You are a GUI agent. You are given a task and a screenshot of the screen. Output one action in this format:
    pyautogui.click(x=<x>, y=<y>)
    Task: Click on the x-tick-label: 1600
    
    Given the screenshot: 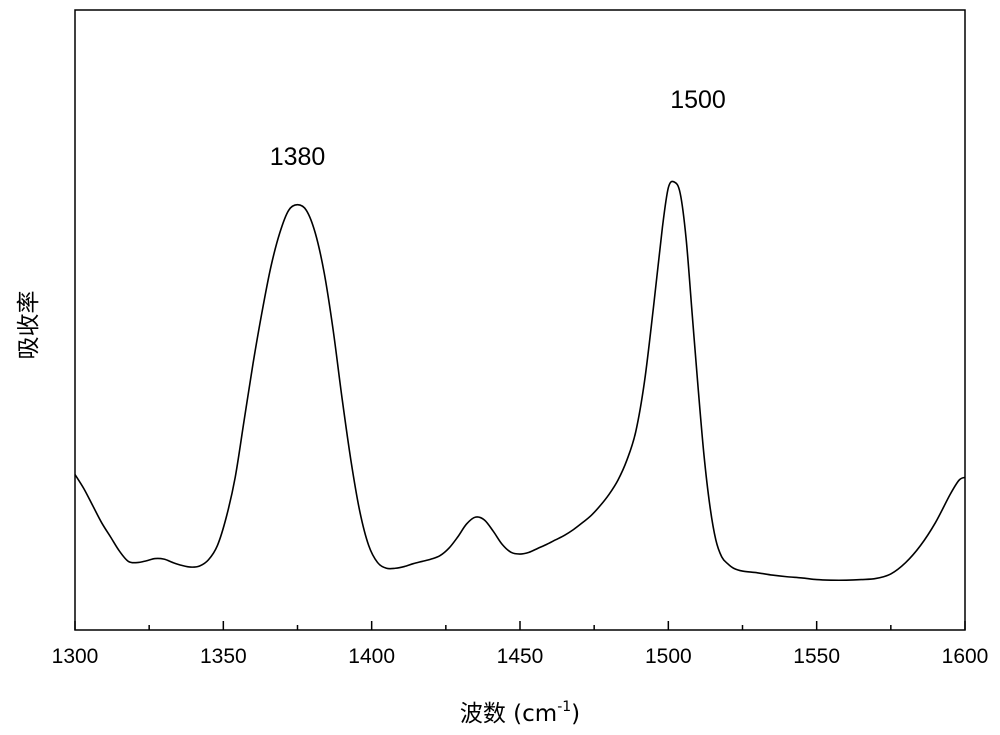 What is the action you would take?
    pyautogui.click(x=965, y=656)
    